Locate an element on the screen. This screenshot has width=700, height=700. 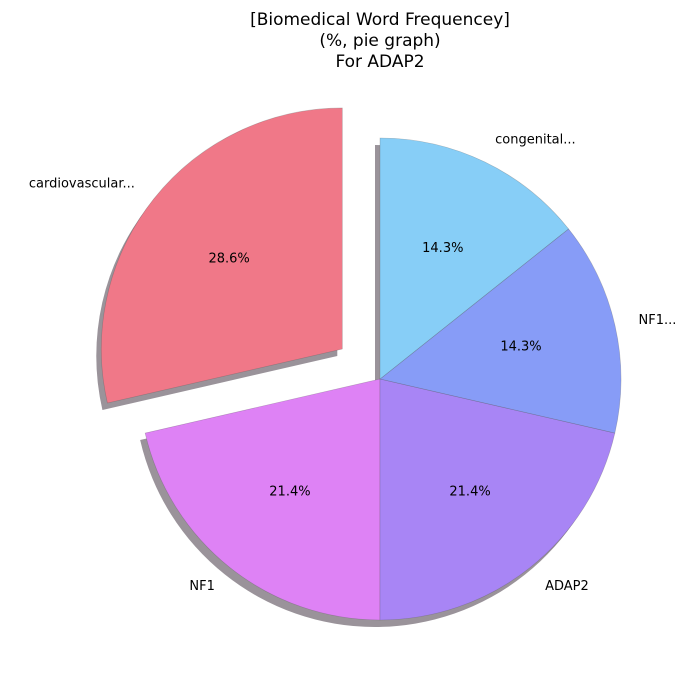
slice-percent-congenital-4: 14.3% is located at coordinates (442, 248).